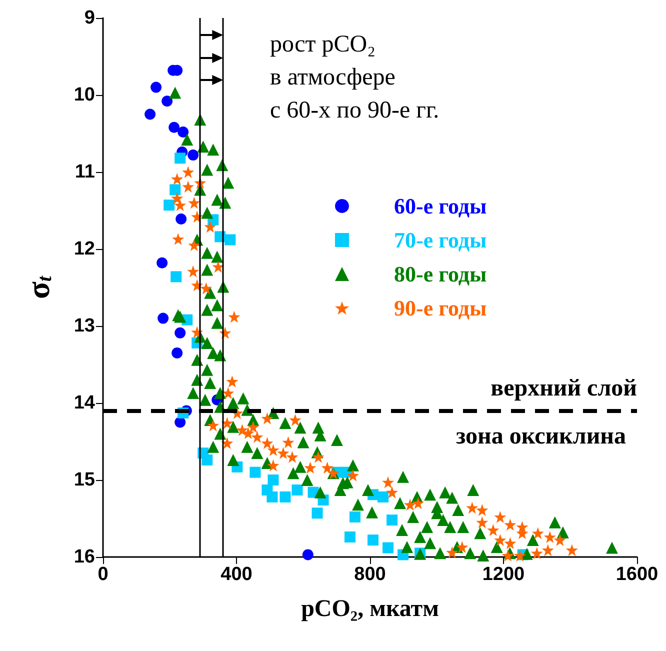 This screenshot has width=666, height=651. Describe the element at coordinates (84, 249) in the screenshot. I see `y-tick-label: 12` at that location.